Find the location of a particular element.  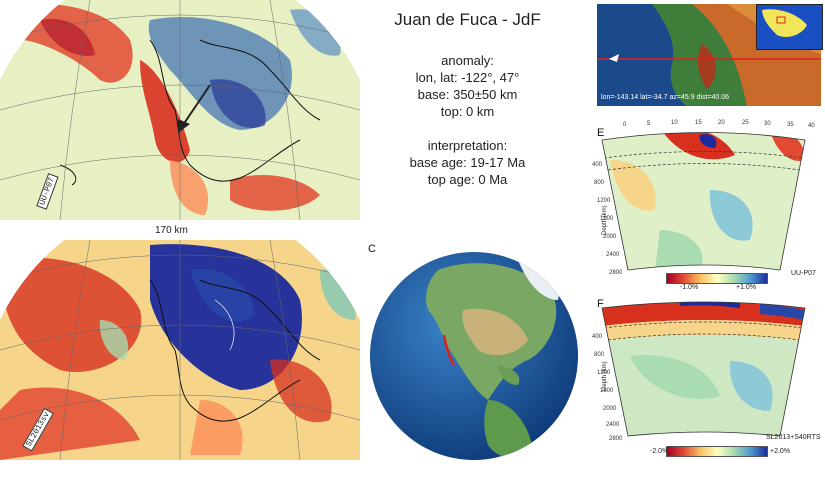

e-depth-tick-3: 1600 is located at coordinates (607, 219).